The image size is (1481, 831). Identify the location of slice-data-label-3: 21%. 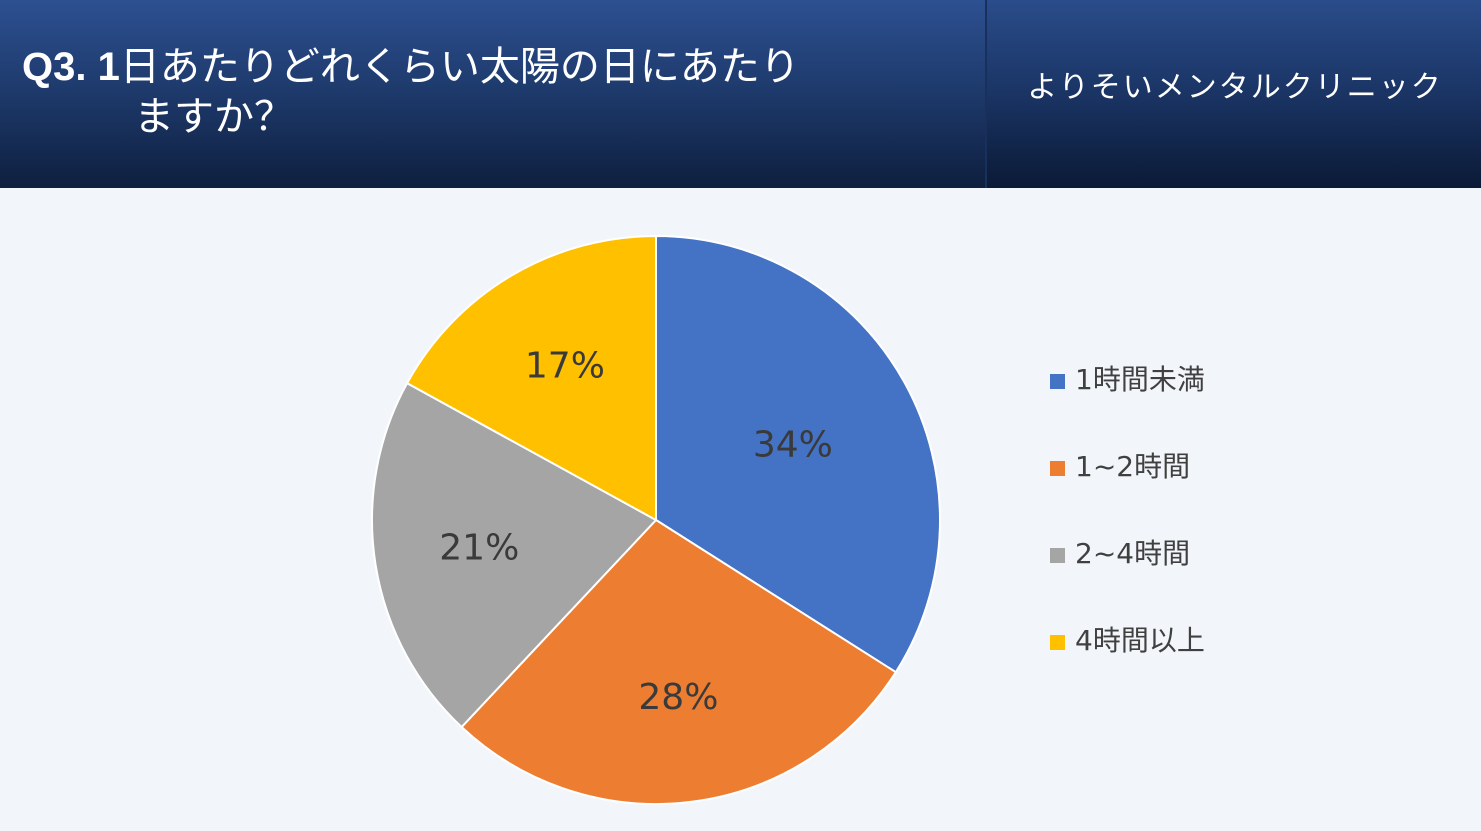
(479, 547).